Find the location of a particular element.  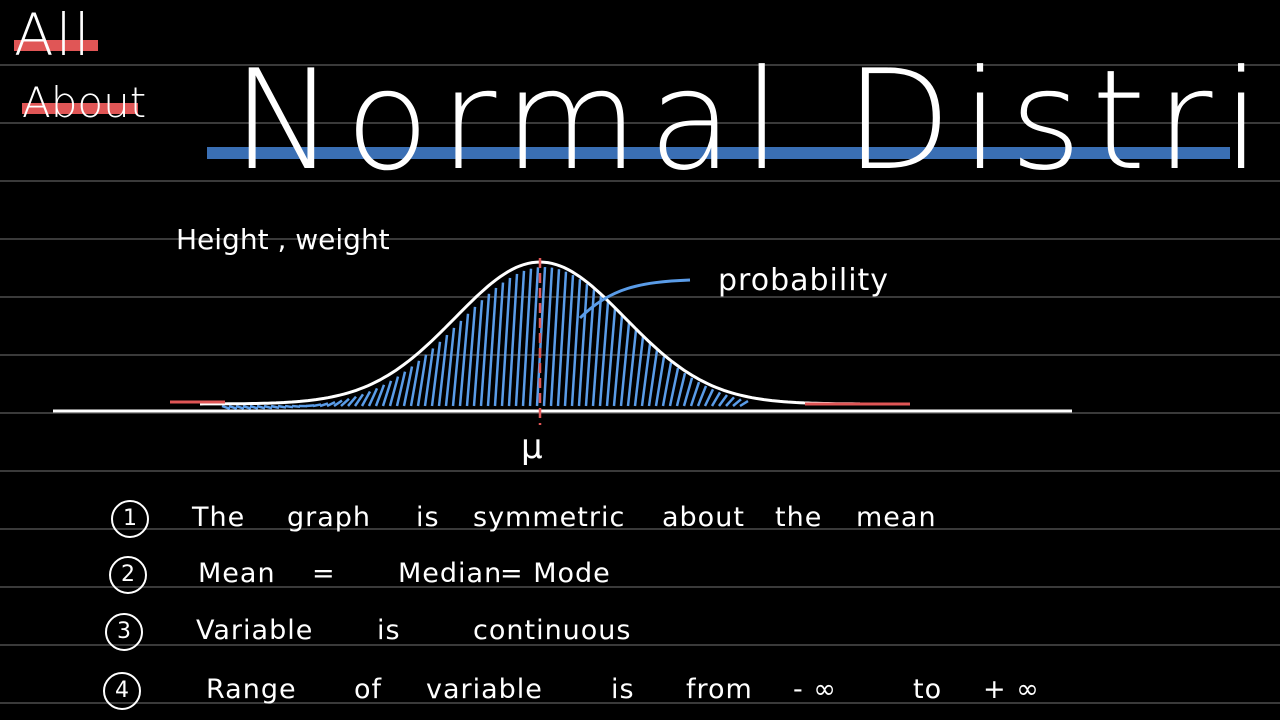

property-word: to is located at coordinates (928, 689).